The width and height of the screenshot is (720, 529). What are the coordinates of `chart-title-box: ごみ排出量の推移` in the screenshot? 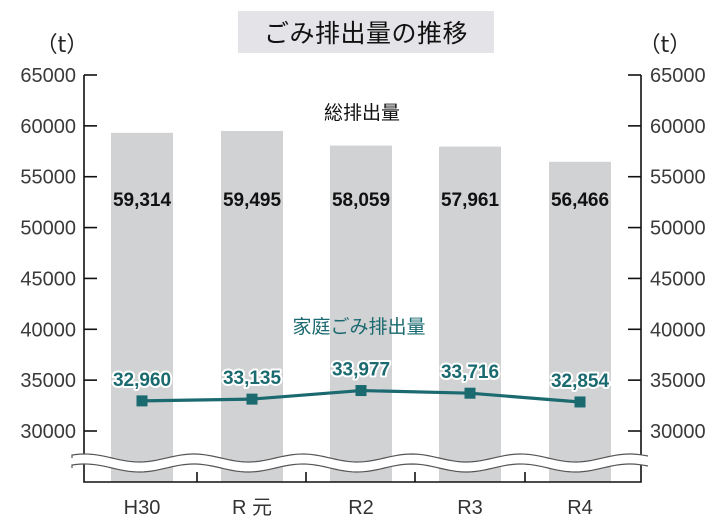 It's located at (366, 32).